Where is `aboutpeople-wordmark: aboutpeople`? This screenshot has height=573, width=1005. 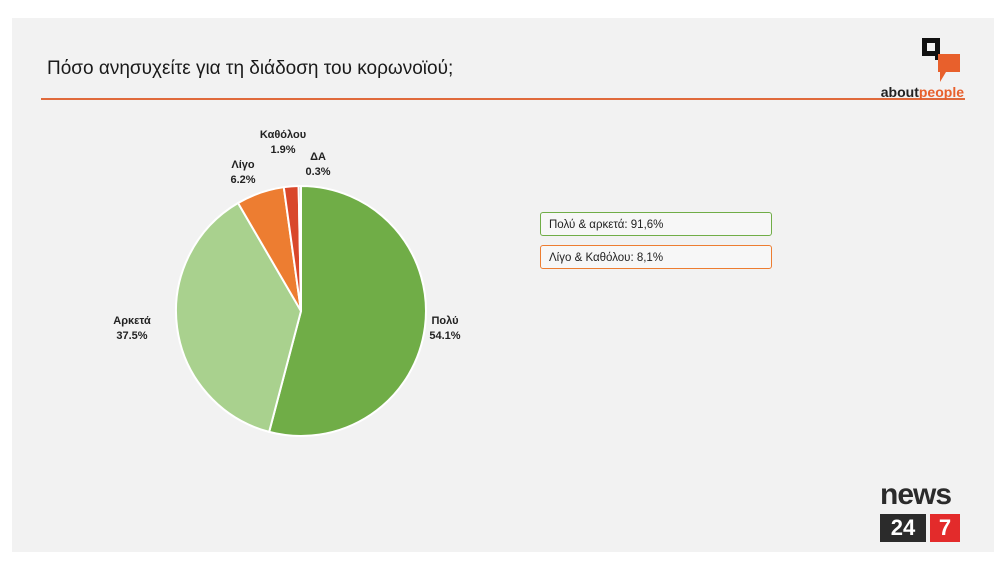
aboutpeople-wordmark: aboutpeople is located at coordinates (922, 92).